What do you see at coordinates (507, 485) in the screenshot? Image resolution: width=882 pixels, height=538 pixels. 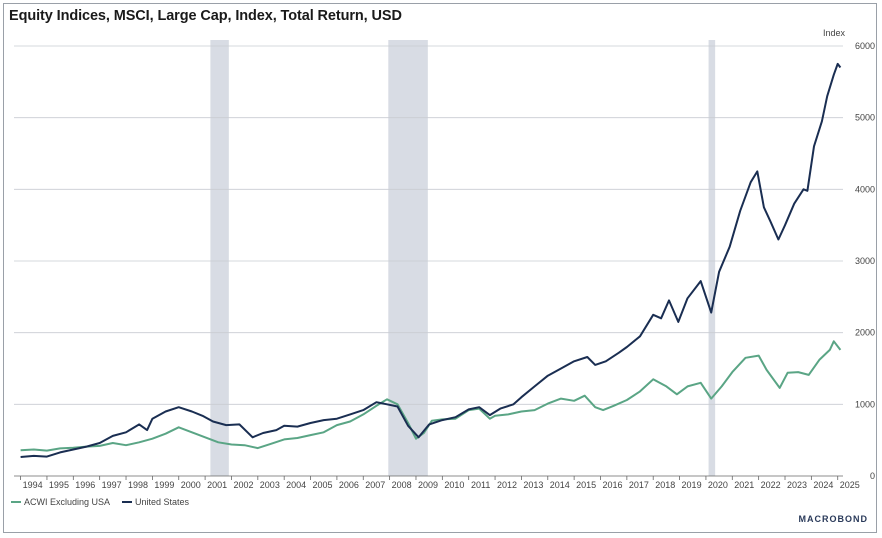 I see `x-tick-label: 2012` at bounding box center [507, 485].